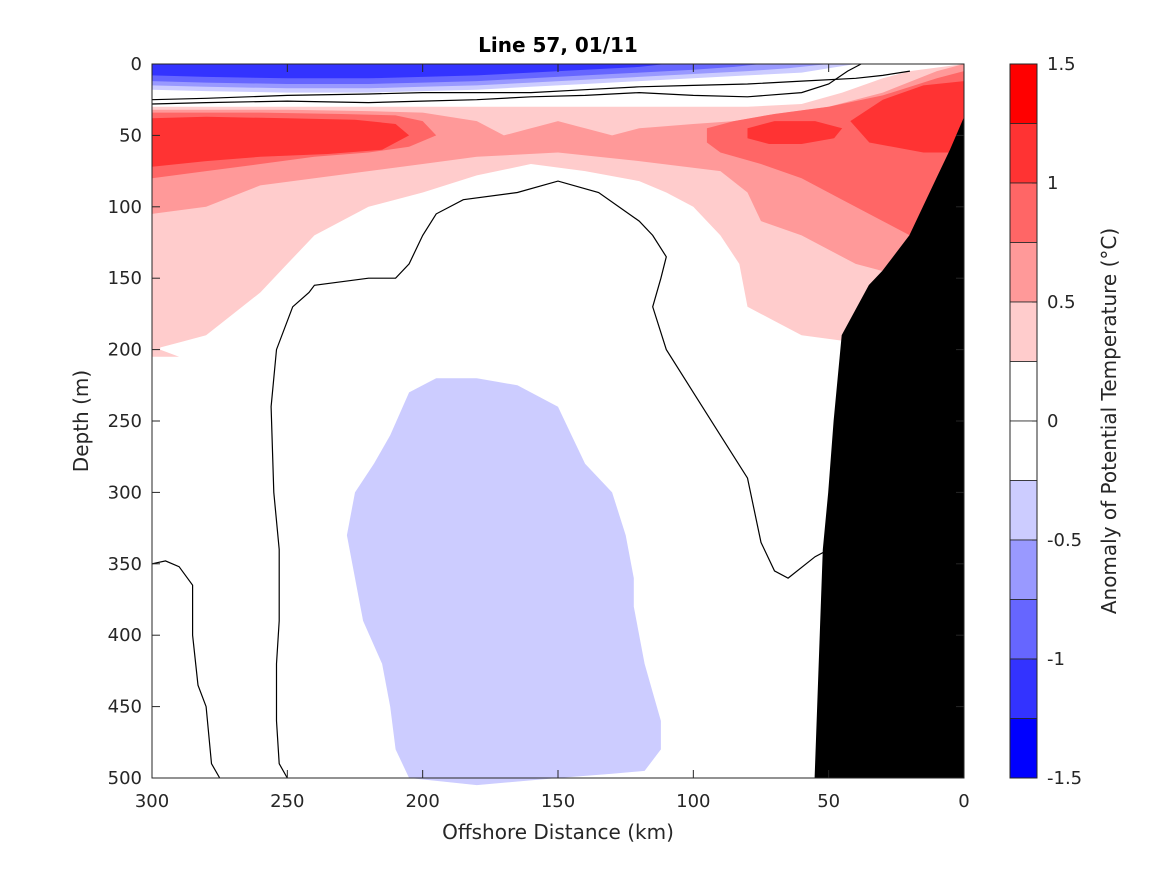 The height and width of the screenshot is (875, 1167). Describe the element at coordinates (693, 801) in the screenshot. I see `x-tick-label: 100` at that location.